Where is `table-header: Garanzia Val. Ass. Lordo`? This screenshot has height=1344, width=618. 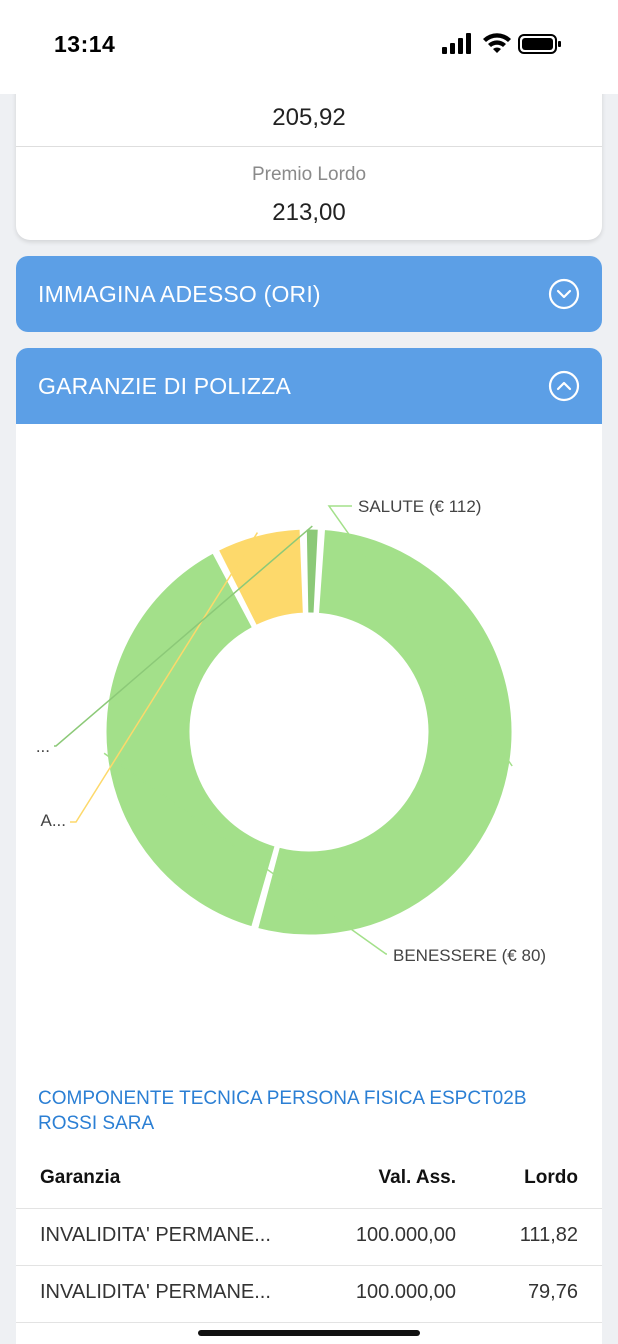
table-header: Garanzia Val. Ass. Lordo is located at coordinates (309, 1179).